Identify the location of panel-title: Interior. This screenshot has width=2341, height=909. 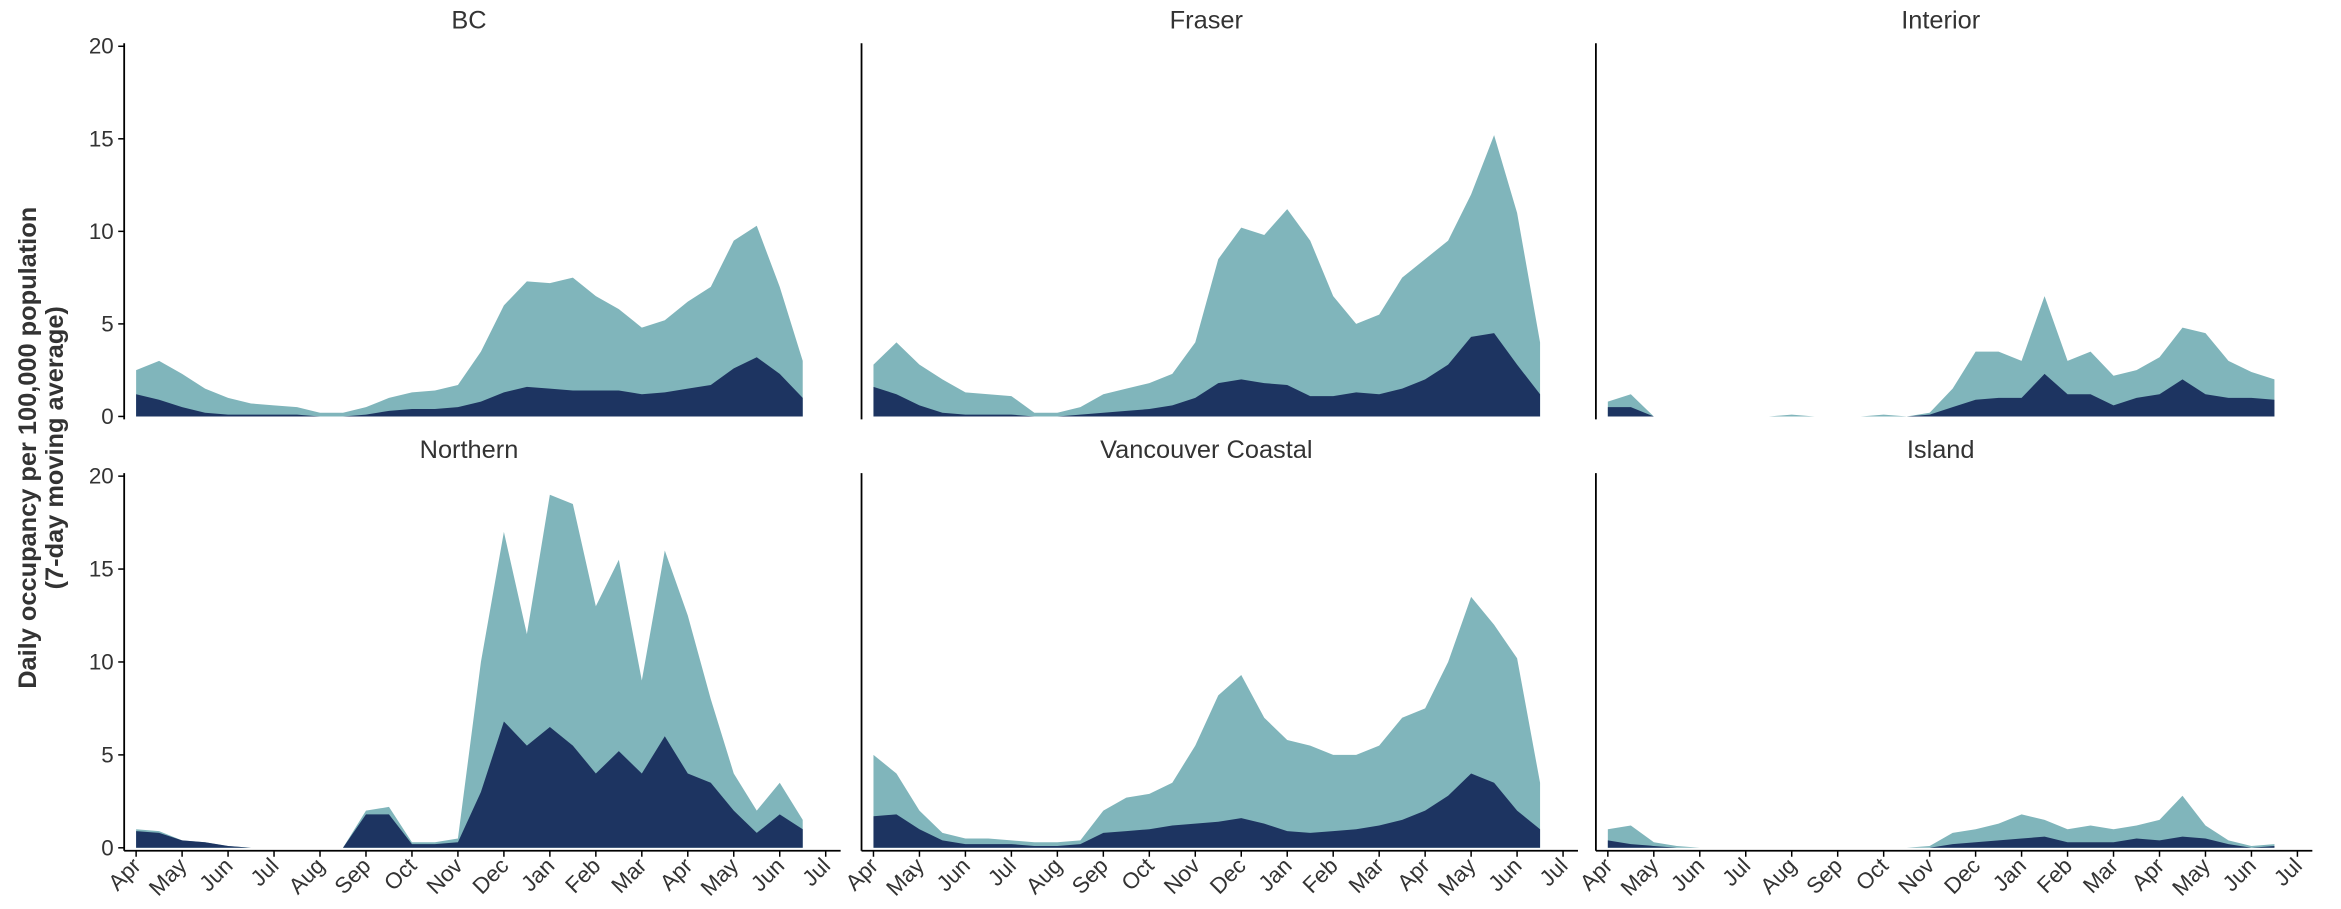
(1940, 20).